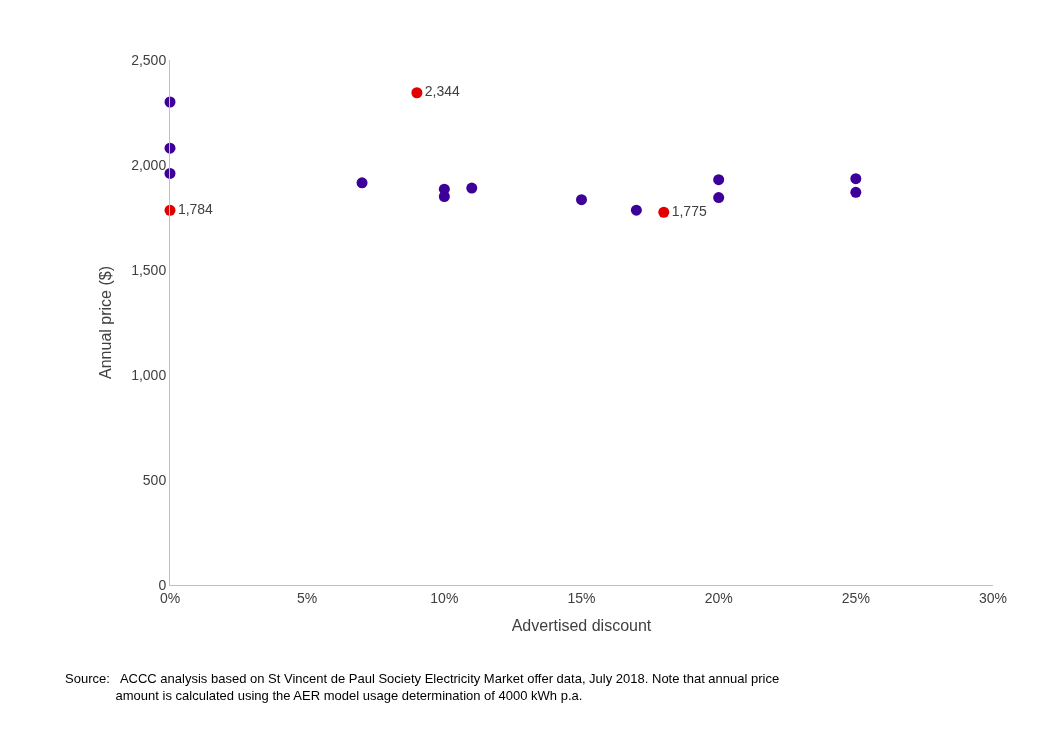 This screenshot has height=755, width=1053. What do you see at coordinates (149, 164) in the screenshot?
I see `y-tick-label: 2,000` at bounding box center [149, 164].